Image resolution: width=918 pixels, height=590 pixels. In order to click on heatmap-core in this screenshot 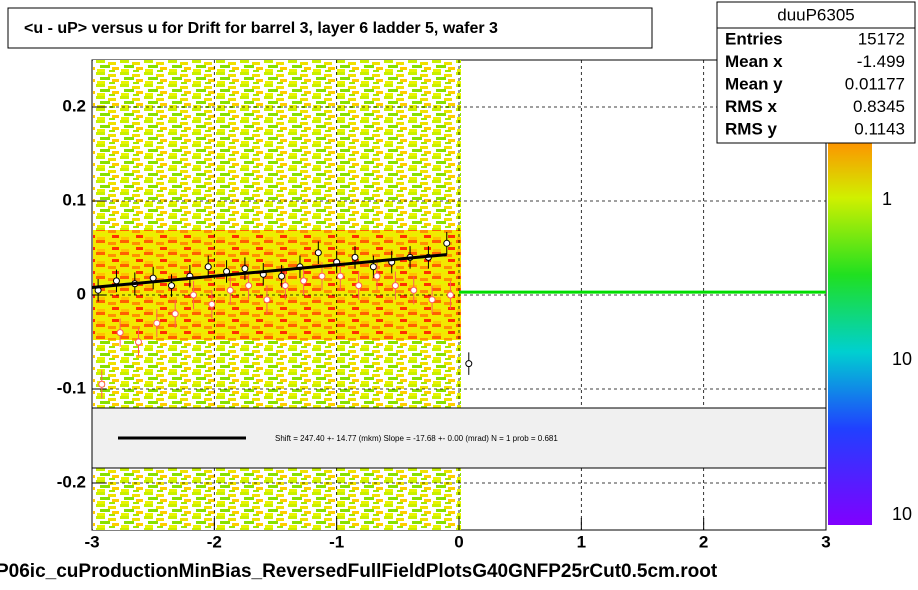, I will do `click(277, 285)`.